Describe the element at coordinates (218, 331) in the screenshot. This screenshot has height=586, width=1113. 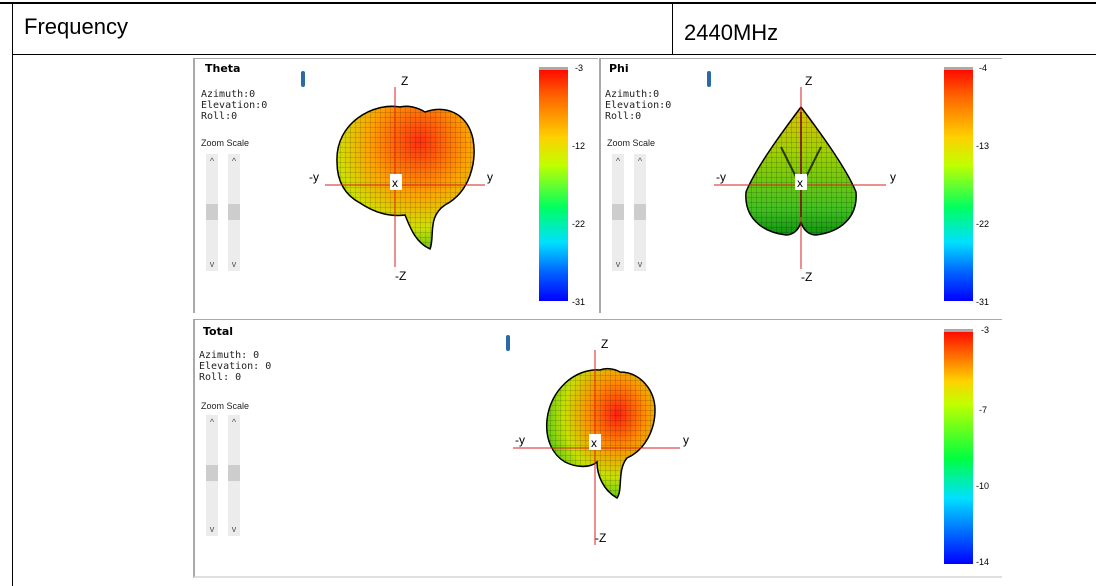
I see `panel-title: Total` at that location.